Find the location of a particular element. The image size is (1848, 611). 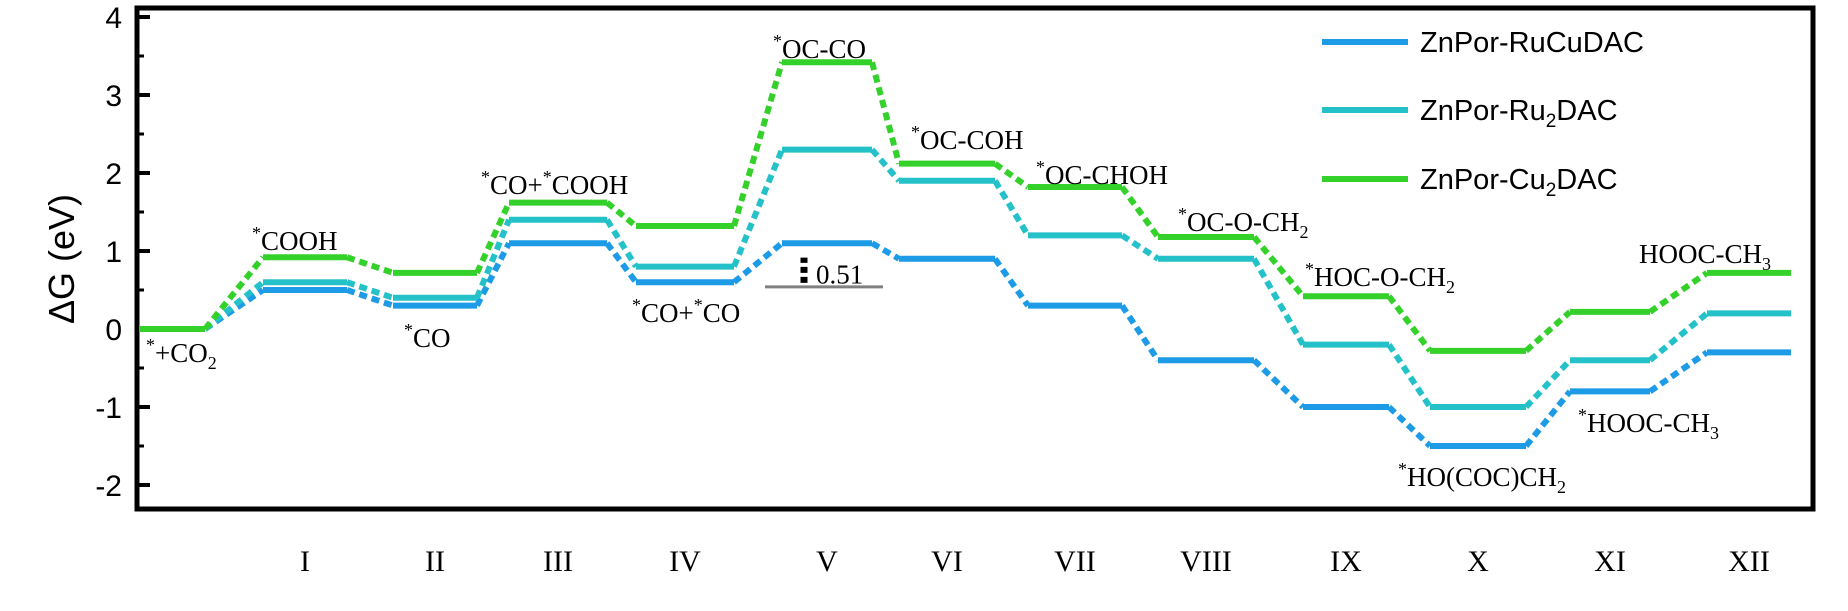

x-category-4: IV is located at coordinates (685, 561).